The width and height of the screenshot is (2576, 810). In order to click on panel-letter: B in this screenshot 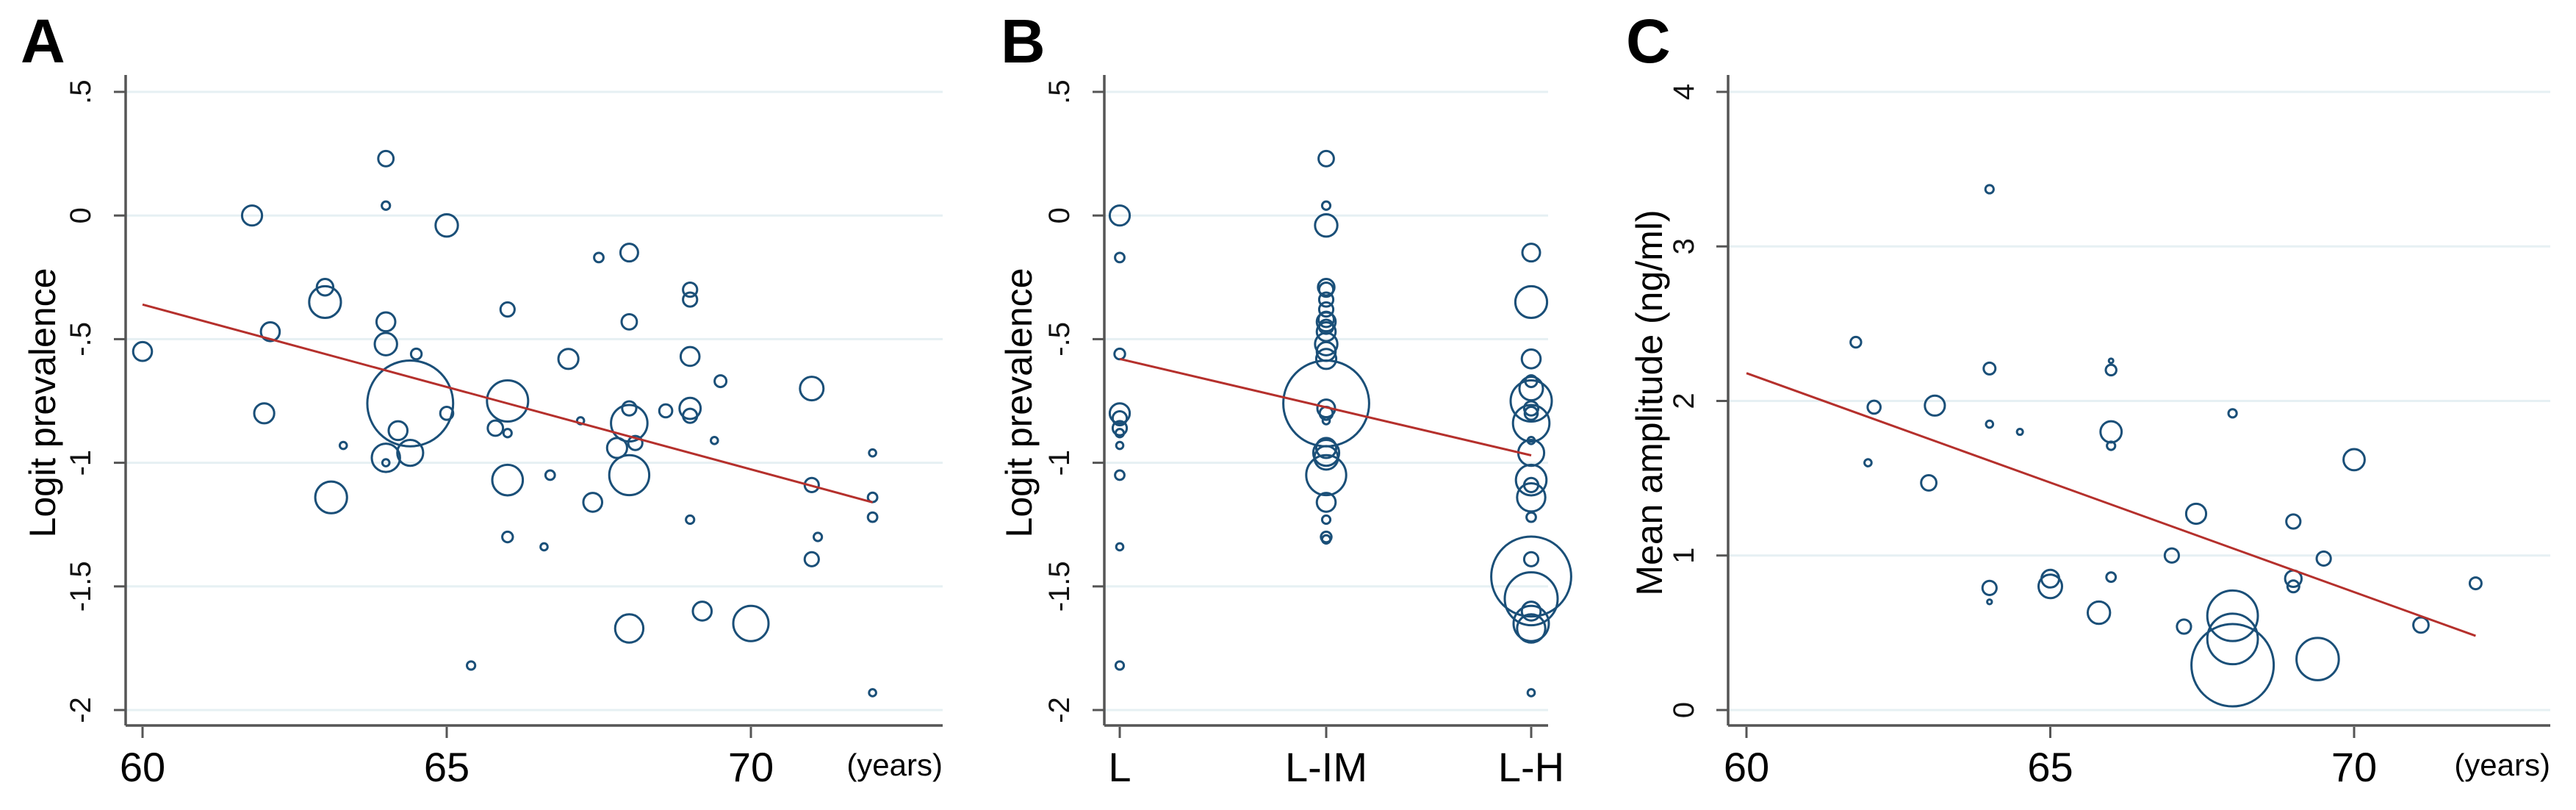, I will do `click(1024, 41)`.